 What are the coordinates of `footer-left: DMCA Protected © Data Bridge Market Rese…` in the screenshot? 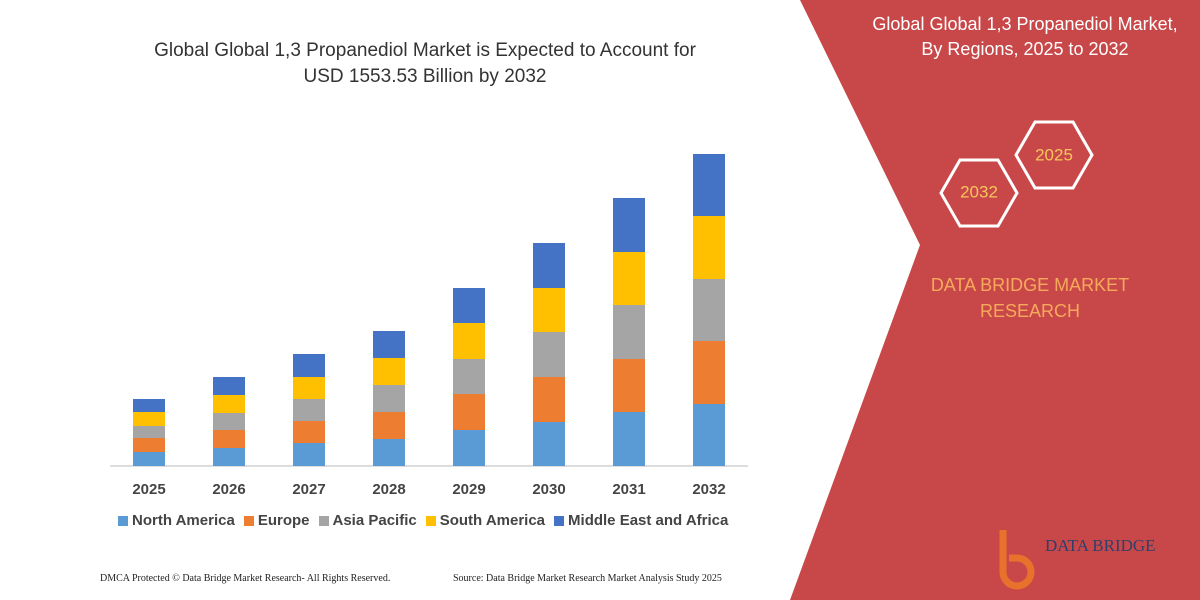 It's located at (245, 578).